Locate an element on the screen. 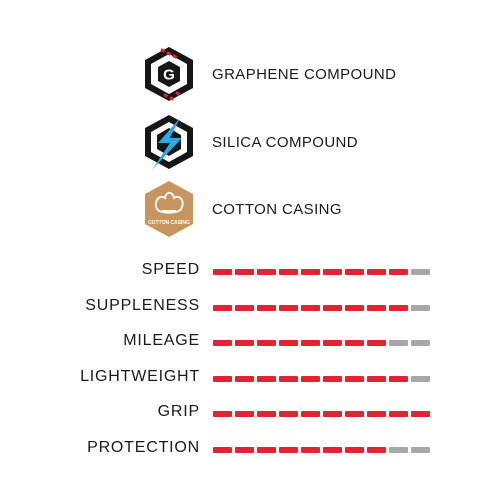 The image size is (500, 500). rating-label: MILEAGE is located at coordinates (161, 340).